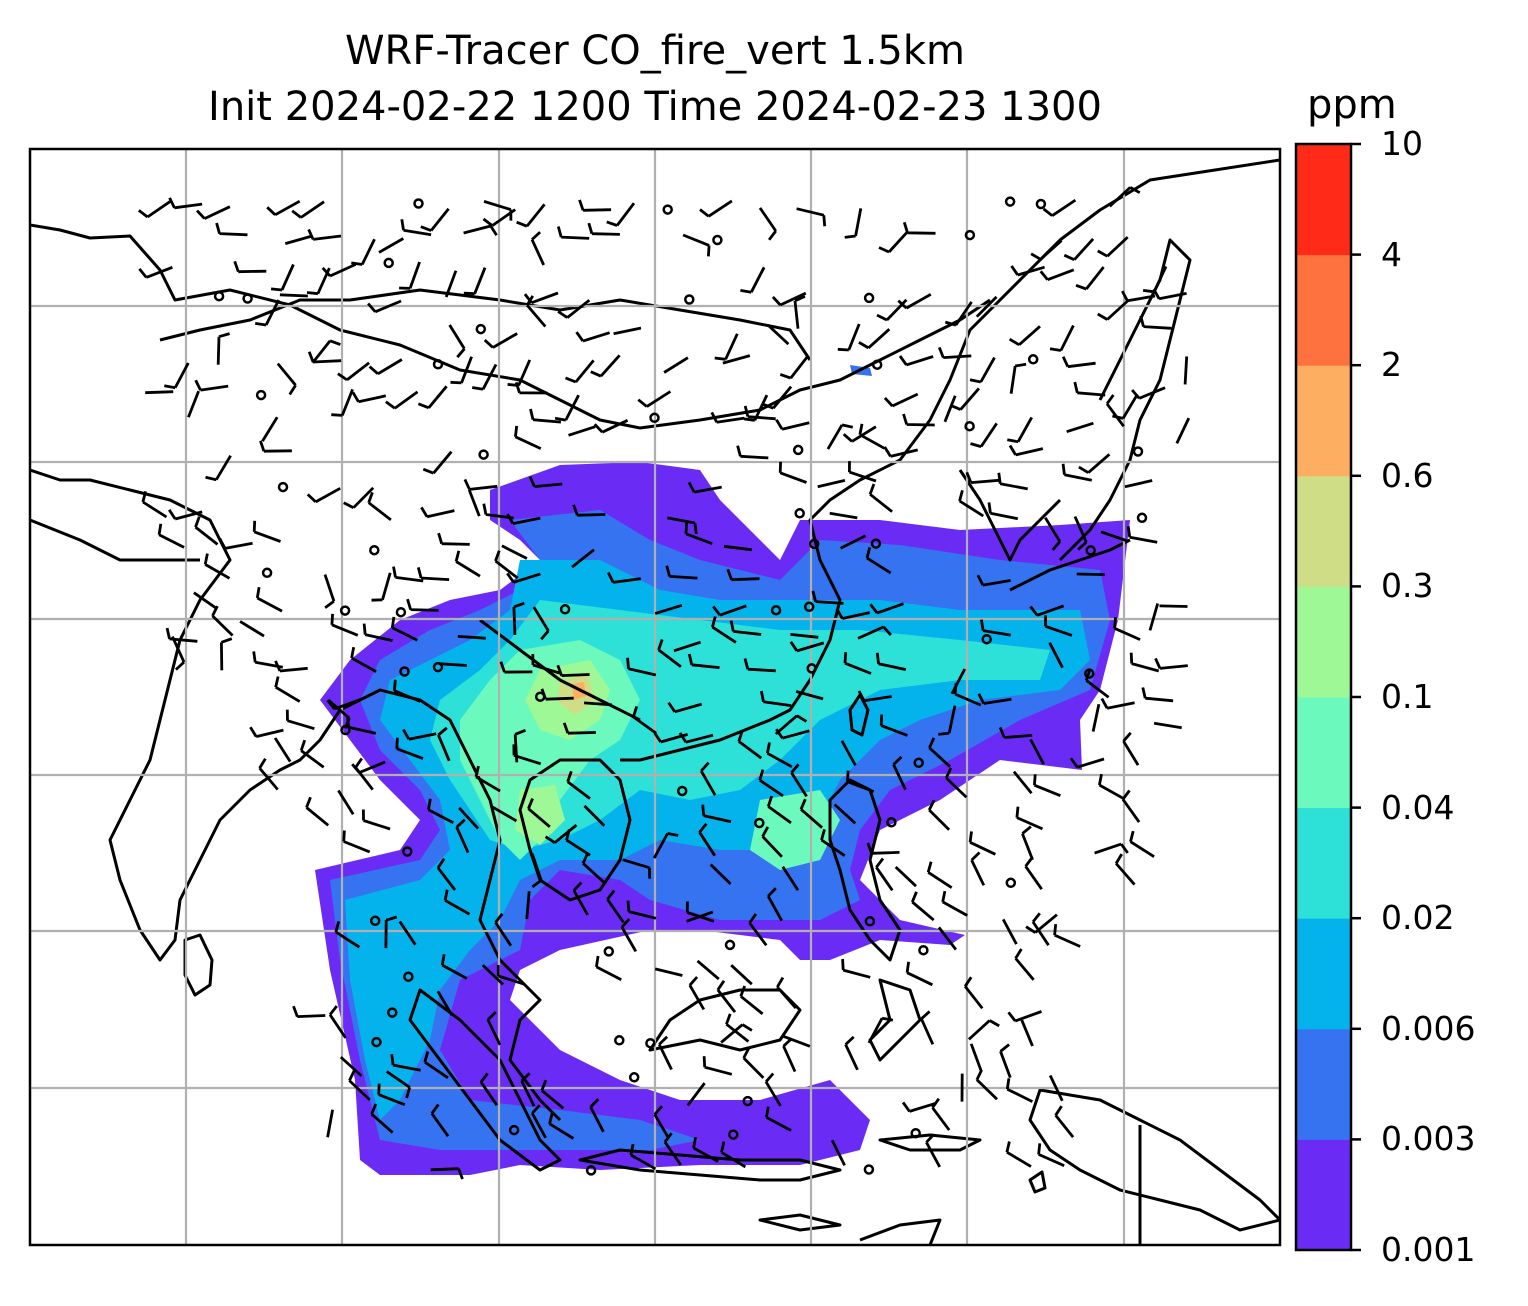 The image size is (1528, 1306). What do you see at coordinates (1327, 697) in the screenshot?
I see `colorbar` at bounding box center [1327, 697].